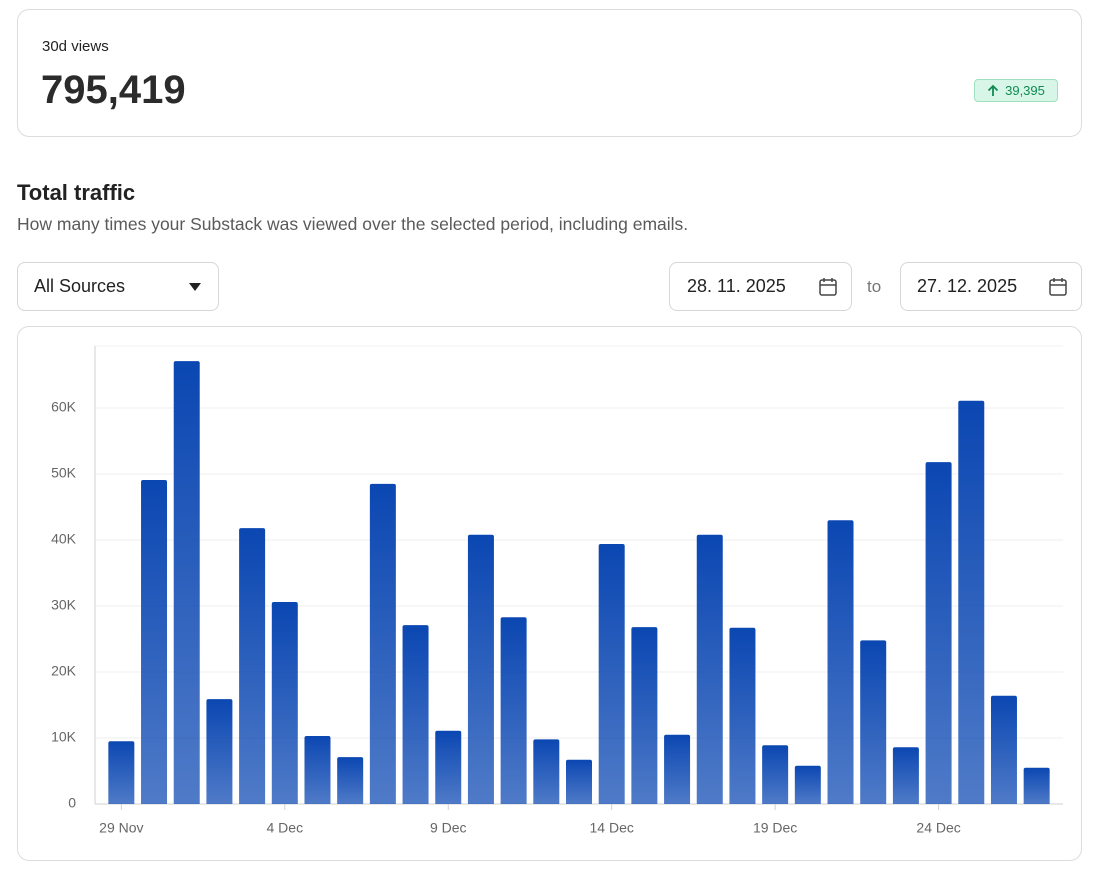 This screenshot has width=1100, height=880. Describe the element at coordinates (612, 828) in the screenshot. I see `x-tick-label: 14 Dec` at that location.